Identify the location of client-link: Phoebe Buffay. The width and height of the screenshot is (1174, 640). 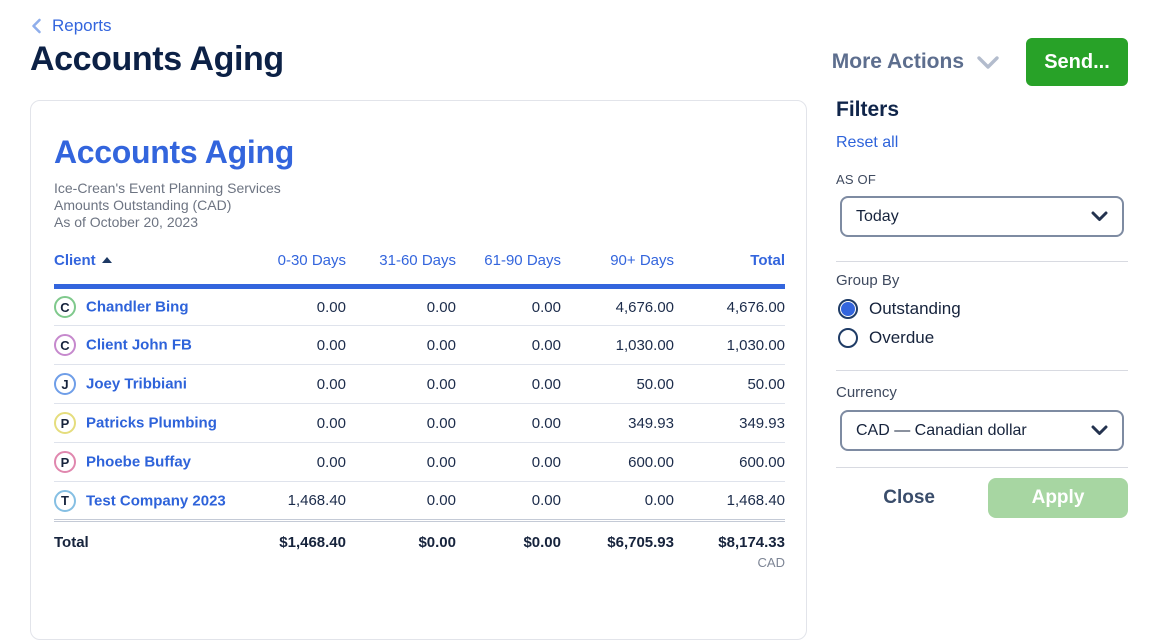
(139, 462).